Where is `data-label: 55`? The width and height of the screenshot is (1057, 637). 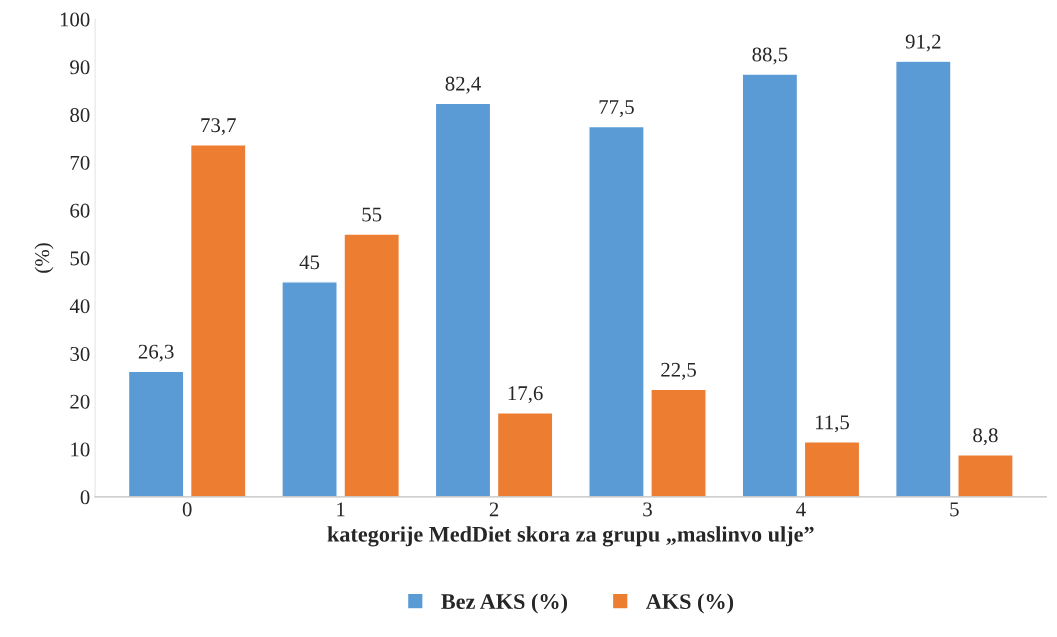
data-label: 55 is located at coordinates (372, 214).